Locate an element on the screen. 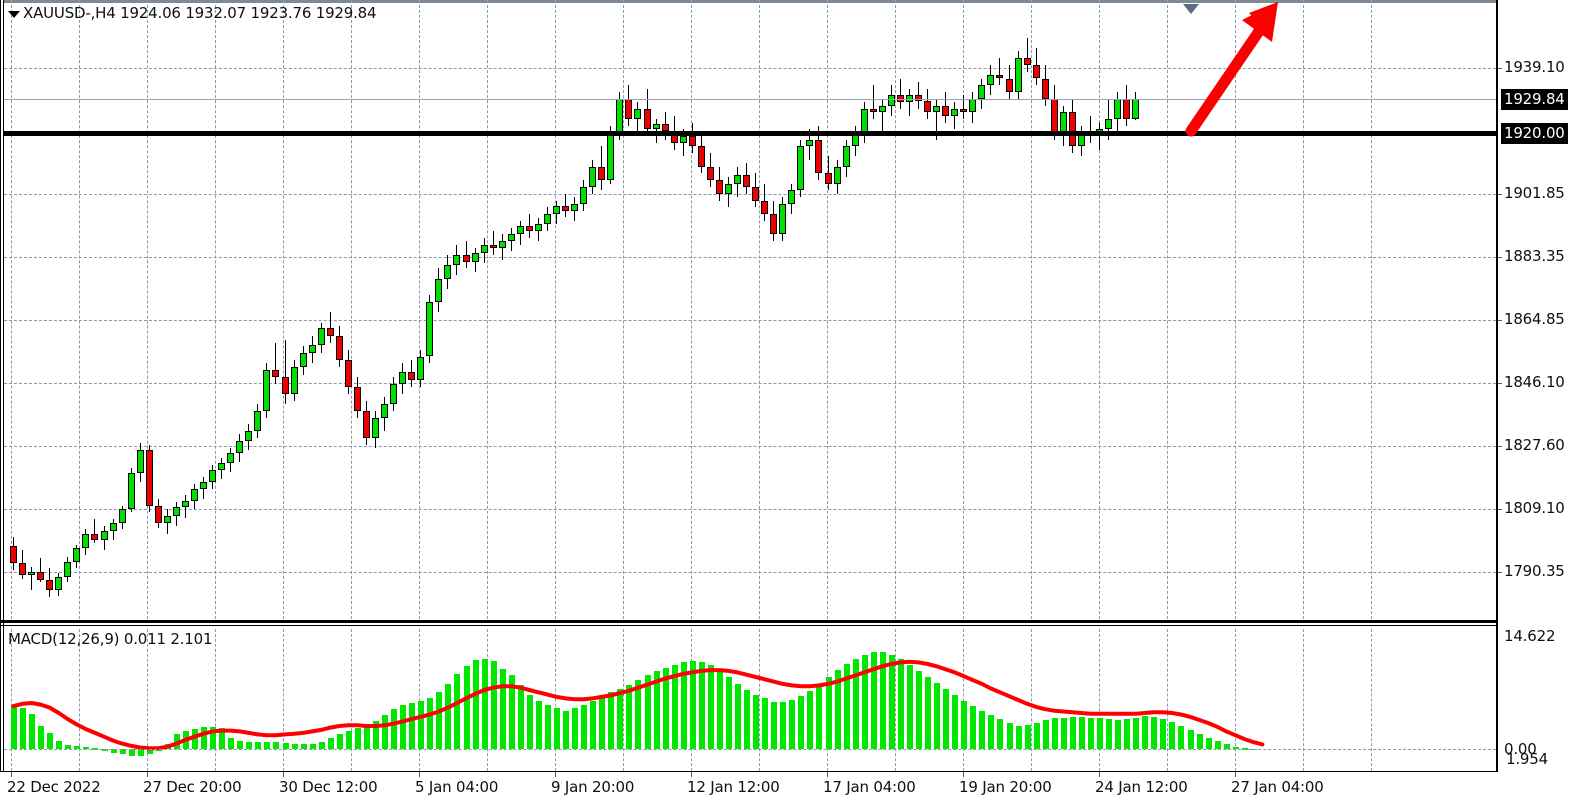 The image size is (1571, 803). time-axis-label: 12 Jan 12:00 is located at coordinates (733, 787).